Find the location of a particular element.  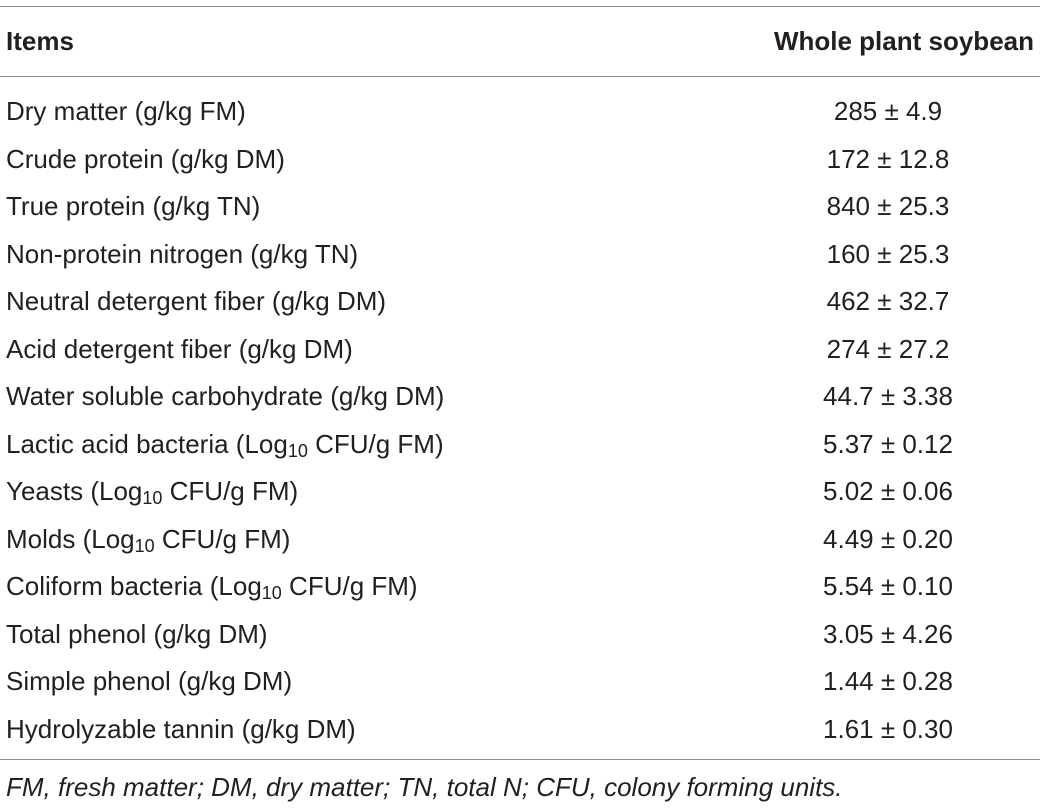

row-value: 462 ± 32.7 is located at coordinates (888, 301).